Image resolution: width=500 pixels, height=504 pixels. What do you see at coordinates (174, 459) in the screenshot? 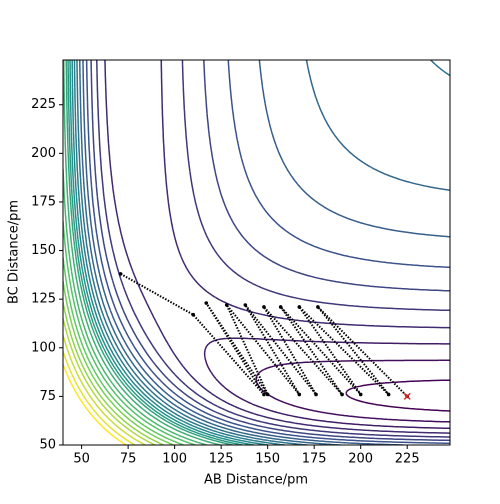
I see `x-tick-label: 100` at bounding box center [174, 459].